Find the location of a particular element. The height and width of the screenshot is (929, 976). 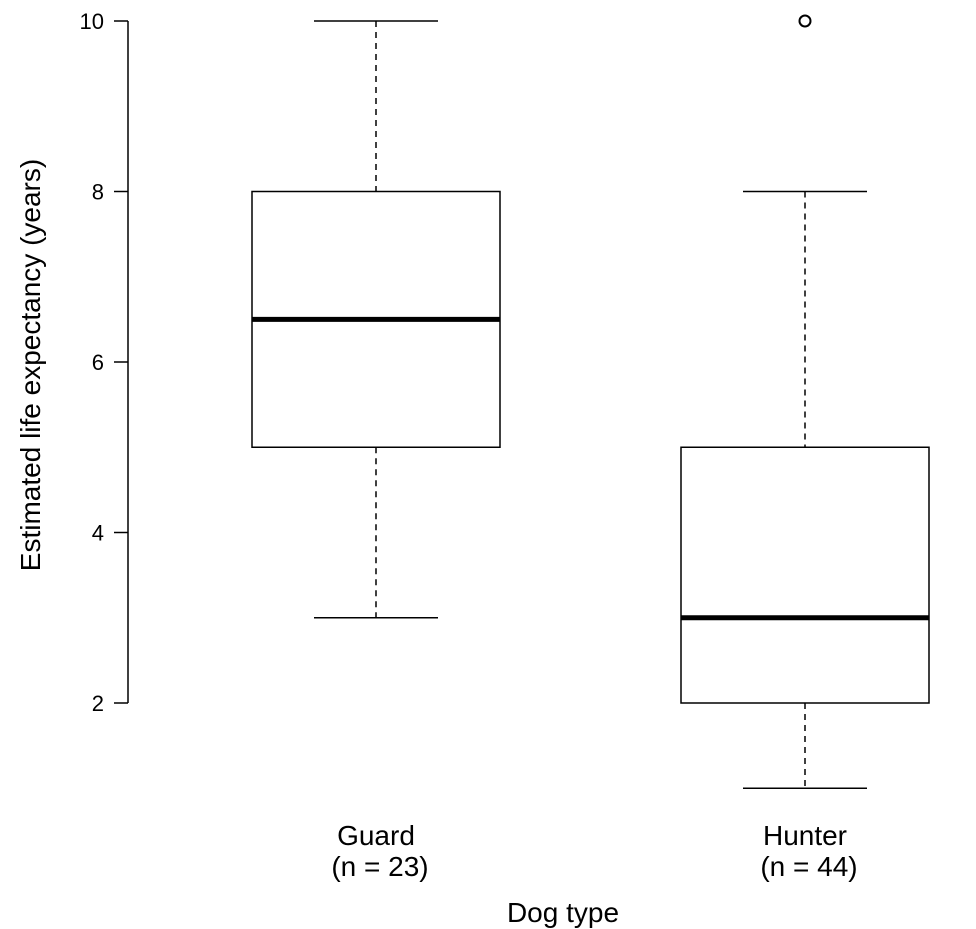

y-tick-label: 8 is located at coordinates (98, 192).